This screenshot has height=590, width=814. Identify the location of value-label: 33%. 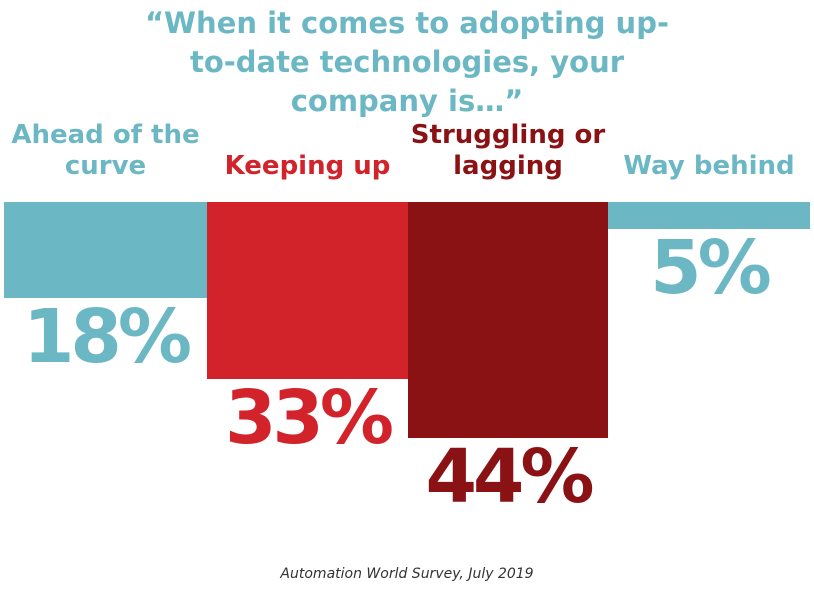
(309, 417).